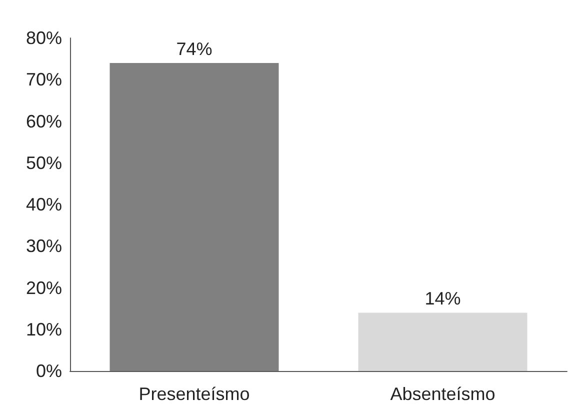  I want to click on y-tick-label: 80%, so click(44, 38).